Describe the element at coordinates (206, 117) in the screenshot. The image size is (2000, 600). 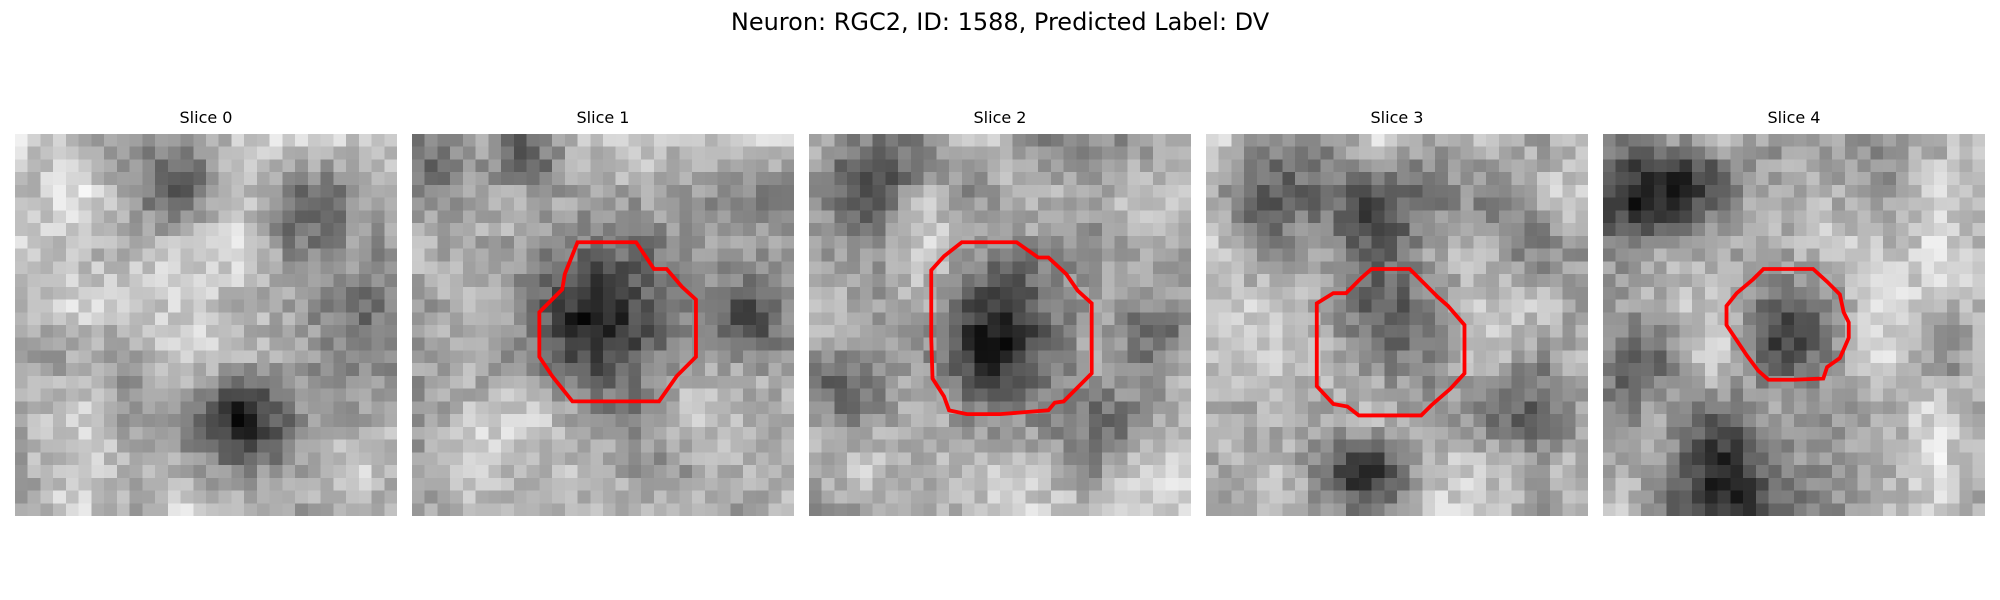
I see `slice-title: Slice 0` at that location.